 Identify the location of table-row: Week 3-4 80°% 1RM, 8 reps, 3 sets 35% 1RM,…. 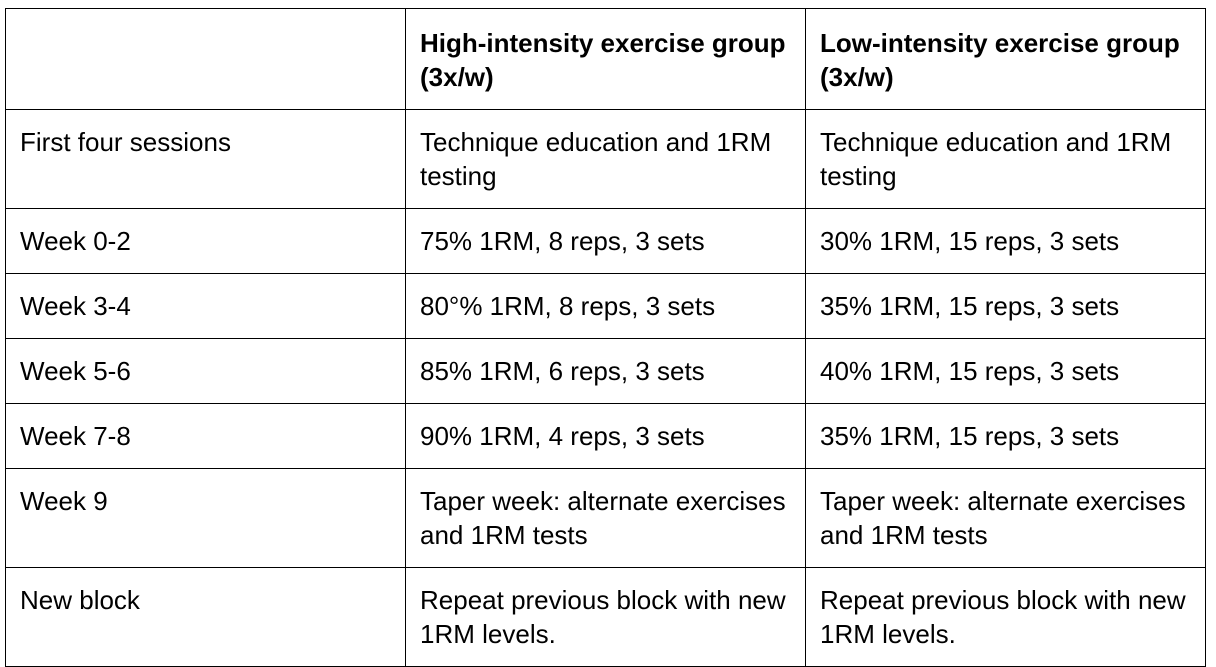
(605, 306).